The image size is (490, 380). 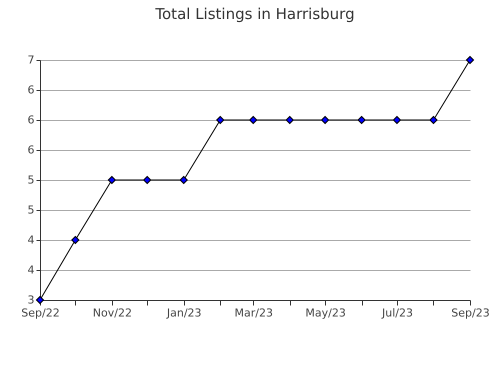 I want to click on chart-title: Total Listings in Harrisburg, so click(x=254, y=14).